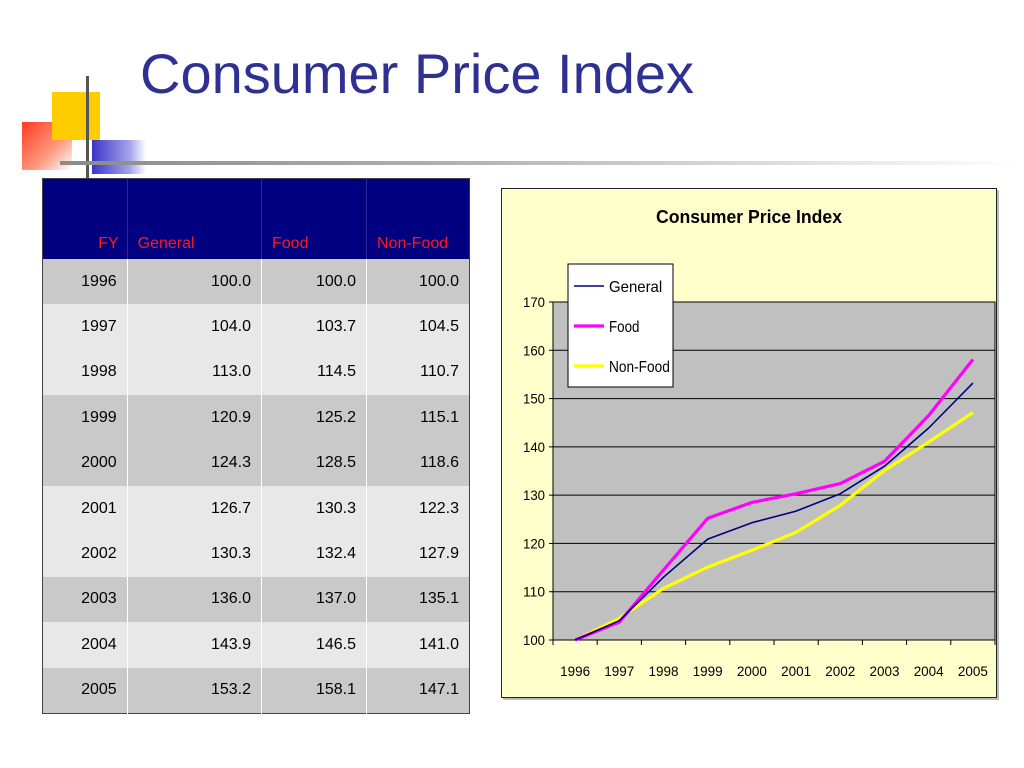 The image size is (1024, 768). What do you see at coordinates (85, 418) in the screenshot?
I see `cell-fy: 1999` at bounding box center [85, 418].